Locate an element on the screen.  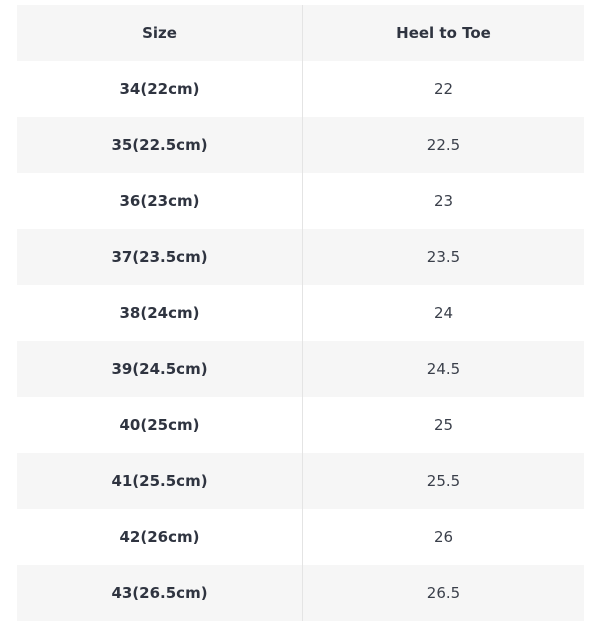
table-cell: 36(23cm) is located at coordinates (160, 201).